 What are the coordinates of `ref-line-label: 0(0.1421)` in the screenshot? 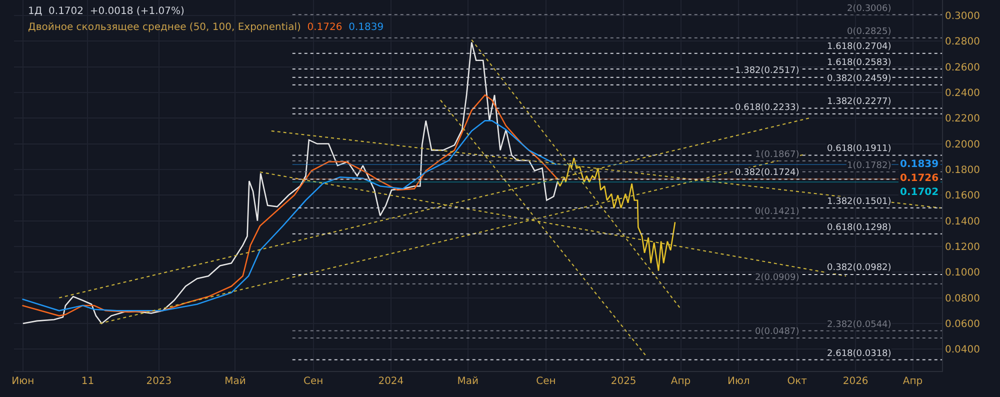 It's located at (777, 212).